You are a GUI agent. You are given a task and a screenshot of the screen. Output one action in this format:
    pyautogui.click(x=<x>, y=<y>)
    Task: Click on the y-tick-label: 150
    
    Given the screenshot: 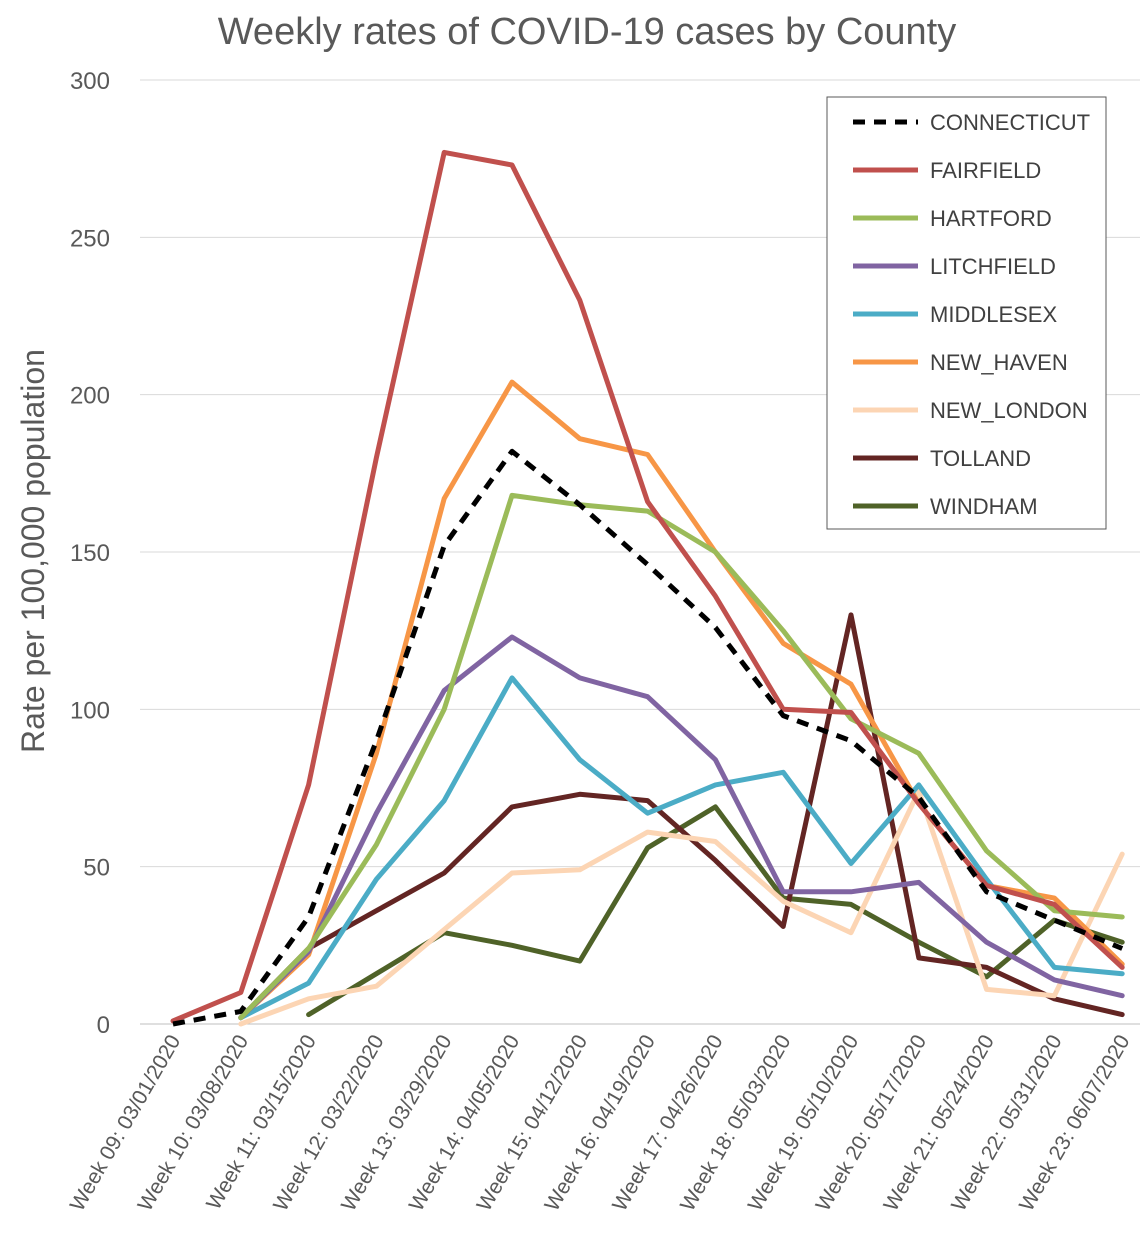 What is the action you would take?
    pyautogui.click(x=90, y=553)
    